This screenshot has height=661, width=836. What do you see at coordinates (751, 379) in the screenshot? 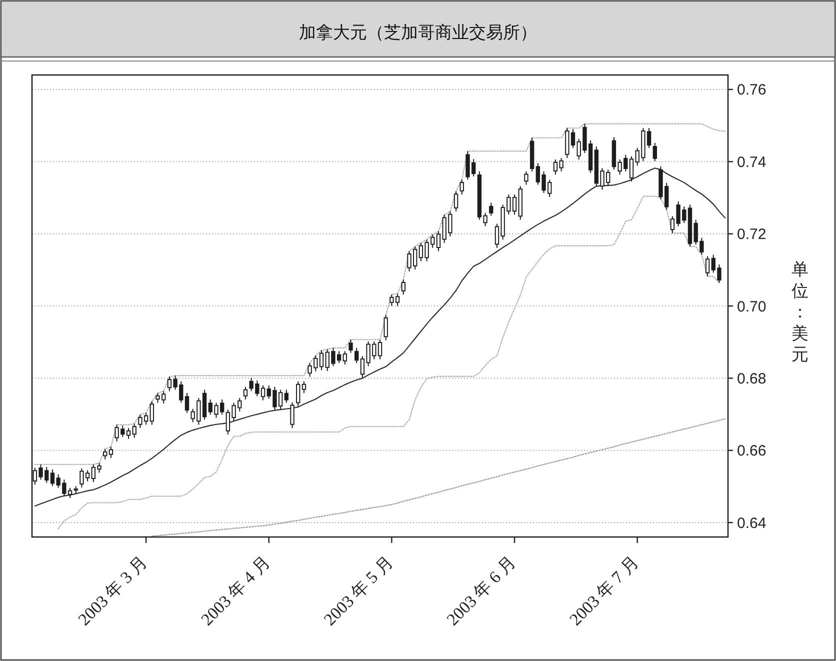
I see `y-tick-label: 0.68` at bounding box center [751, 379].